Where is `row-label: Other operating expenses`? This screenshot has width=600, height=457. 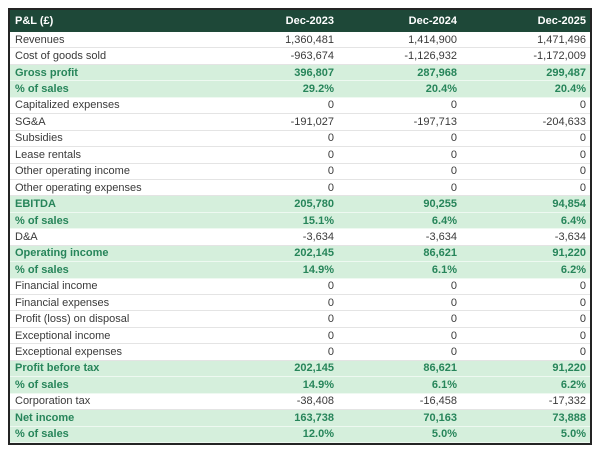
row-label: Other operating expenses is located at coordinates (78, 187).